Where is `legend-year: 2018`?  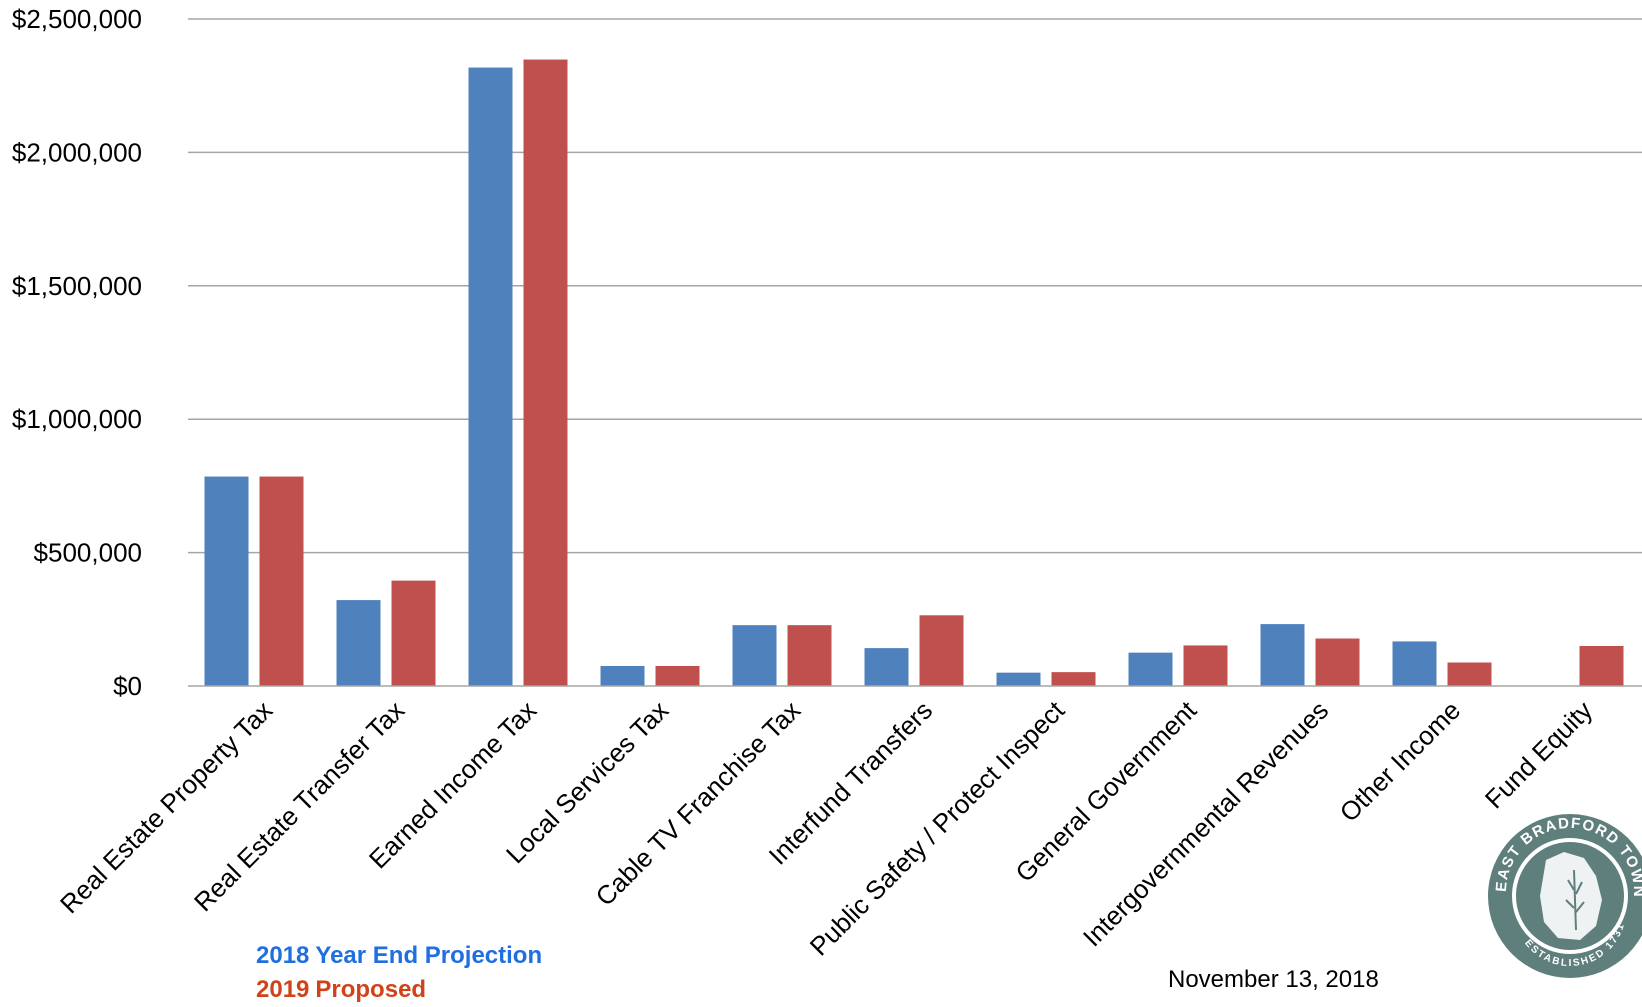
legend-year: 2018 is located at coordinates (283, 955).